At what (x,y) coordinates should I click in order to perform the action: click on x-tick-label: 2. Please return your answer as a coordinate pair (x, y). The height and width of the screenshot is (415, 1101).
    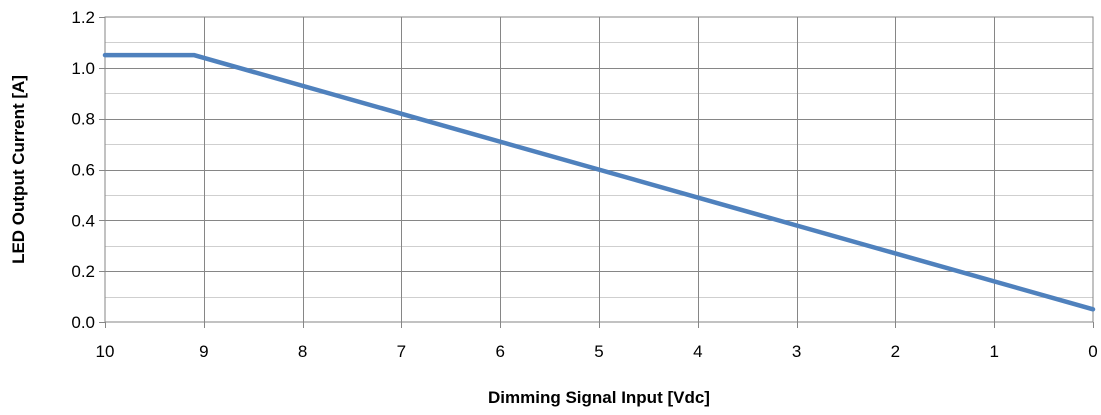
    Looking at the image, I should click on (895, 351).